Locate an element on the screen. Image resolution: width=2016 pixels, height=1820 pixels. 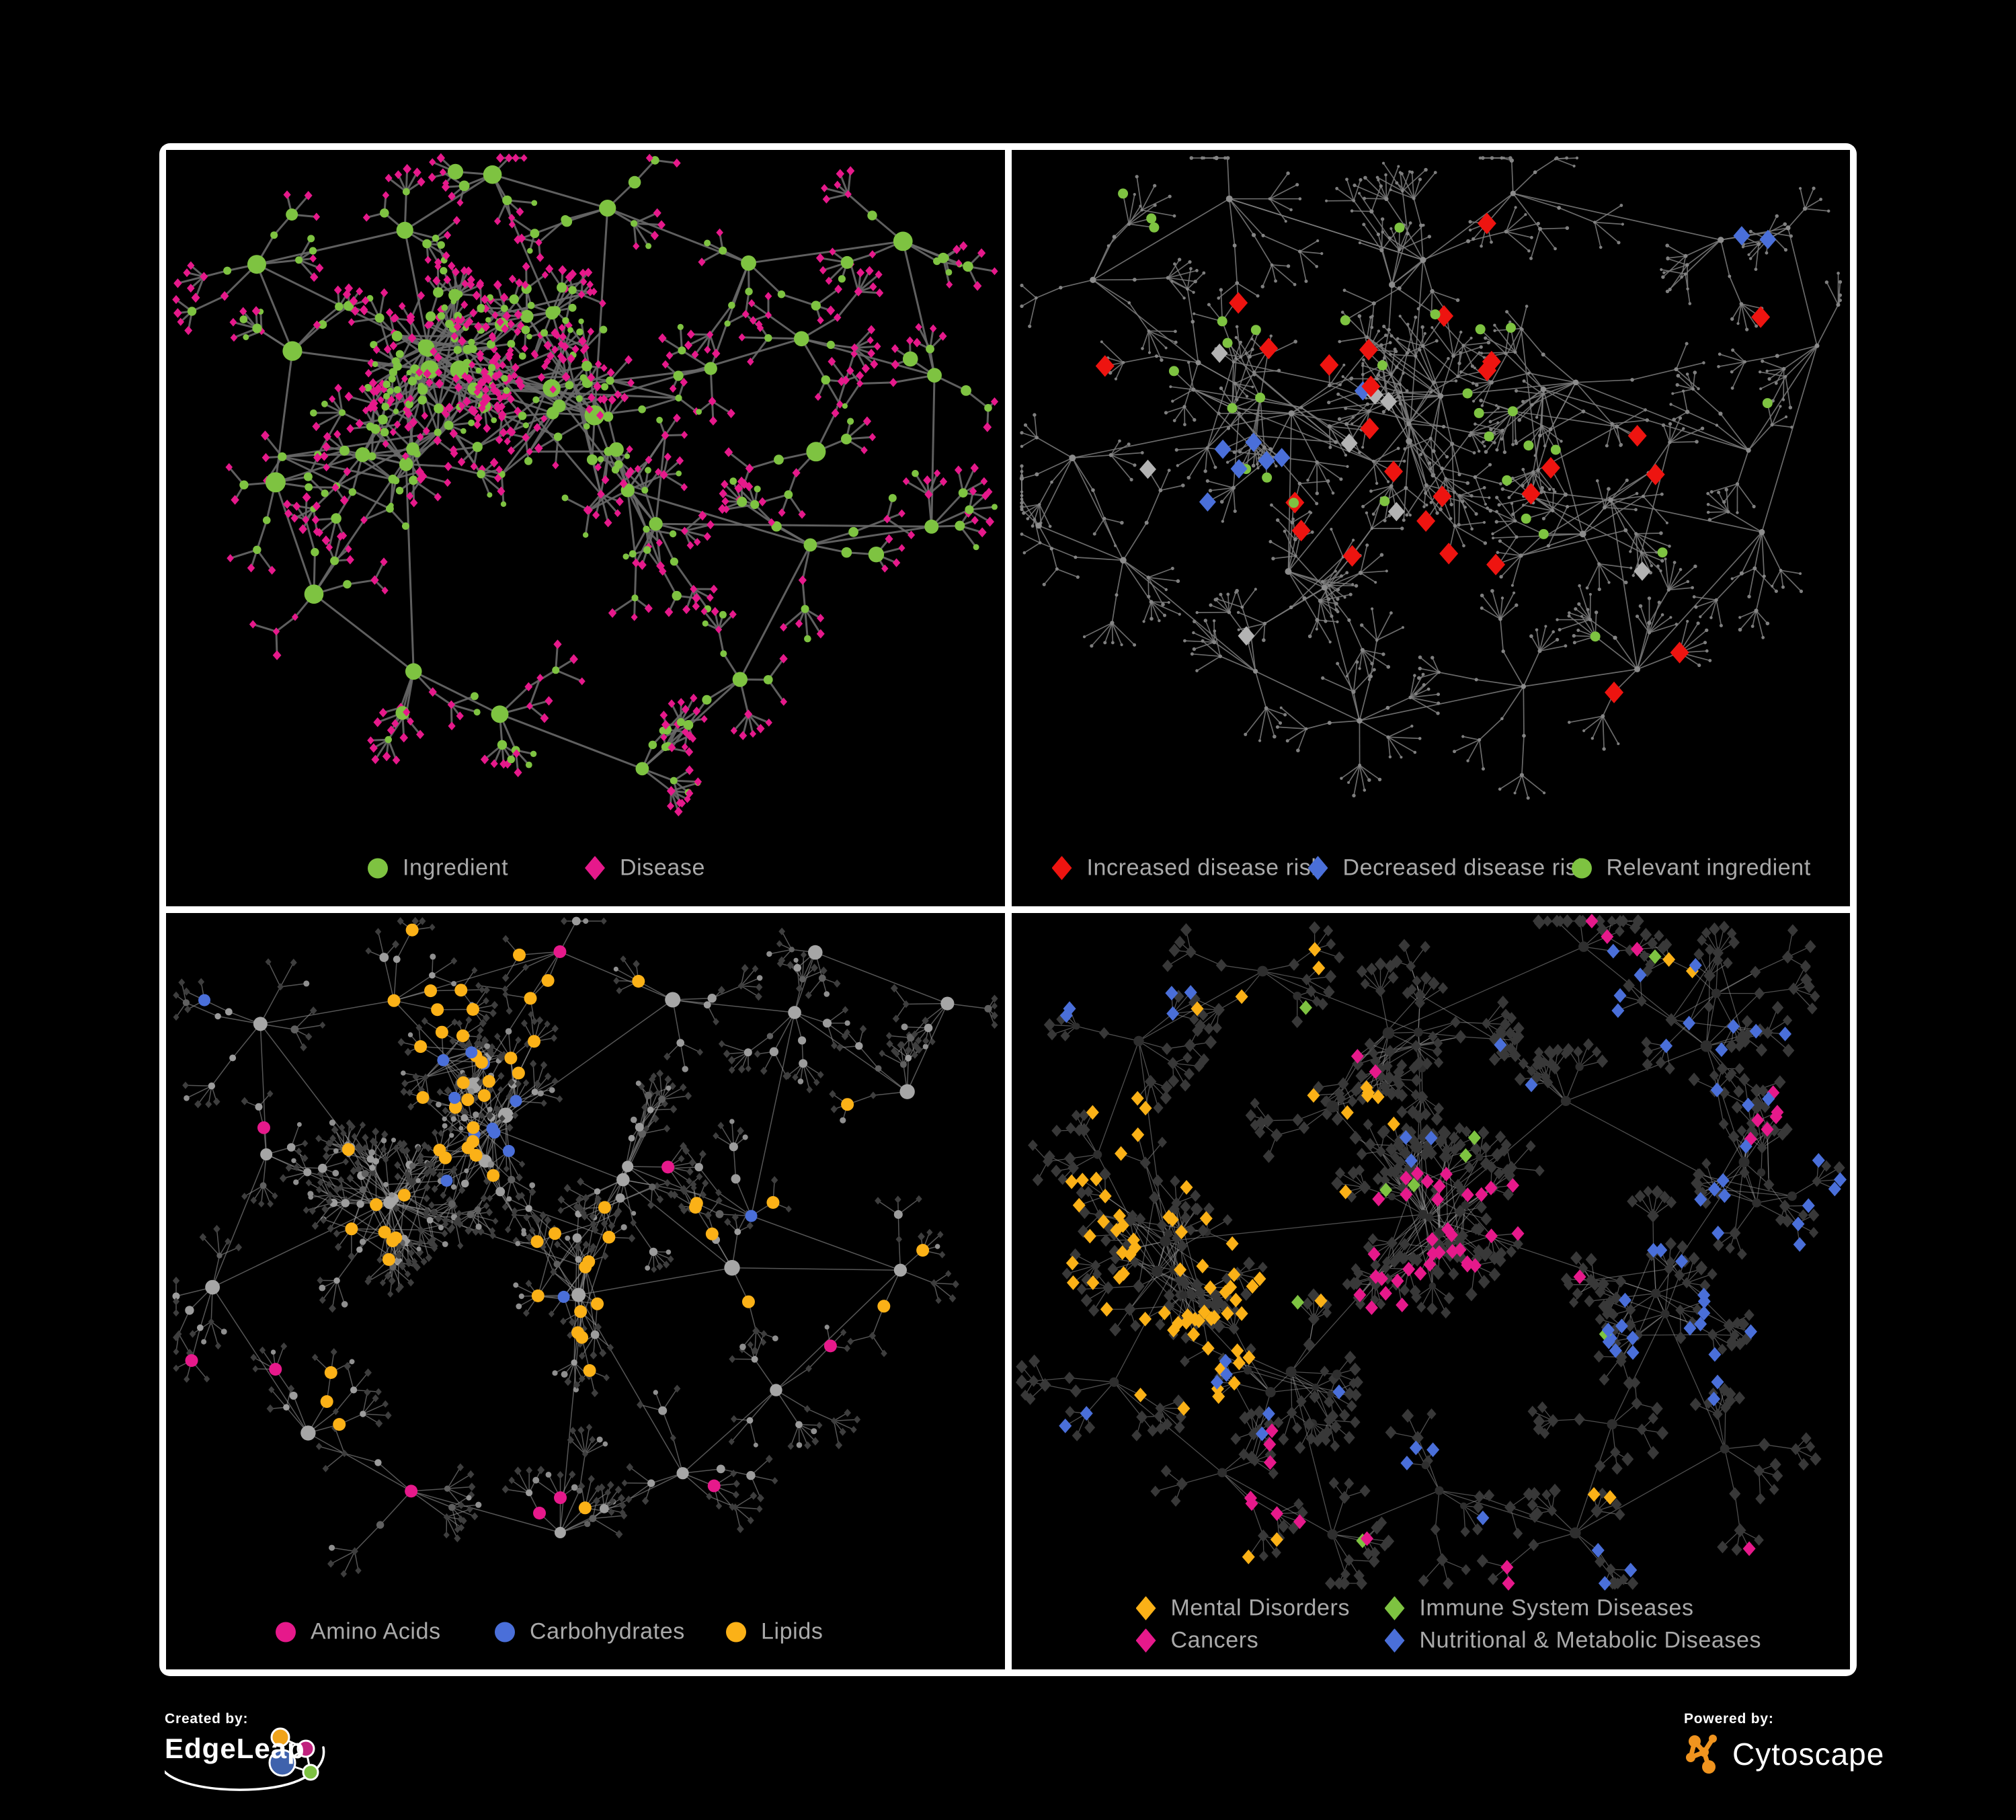
powered-by-block: Powered by: Cytoscape is located at coordinates (1825, 1756).